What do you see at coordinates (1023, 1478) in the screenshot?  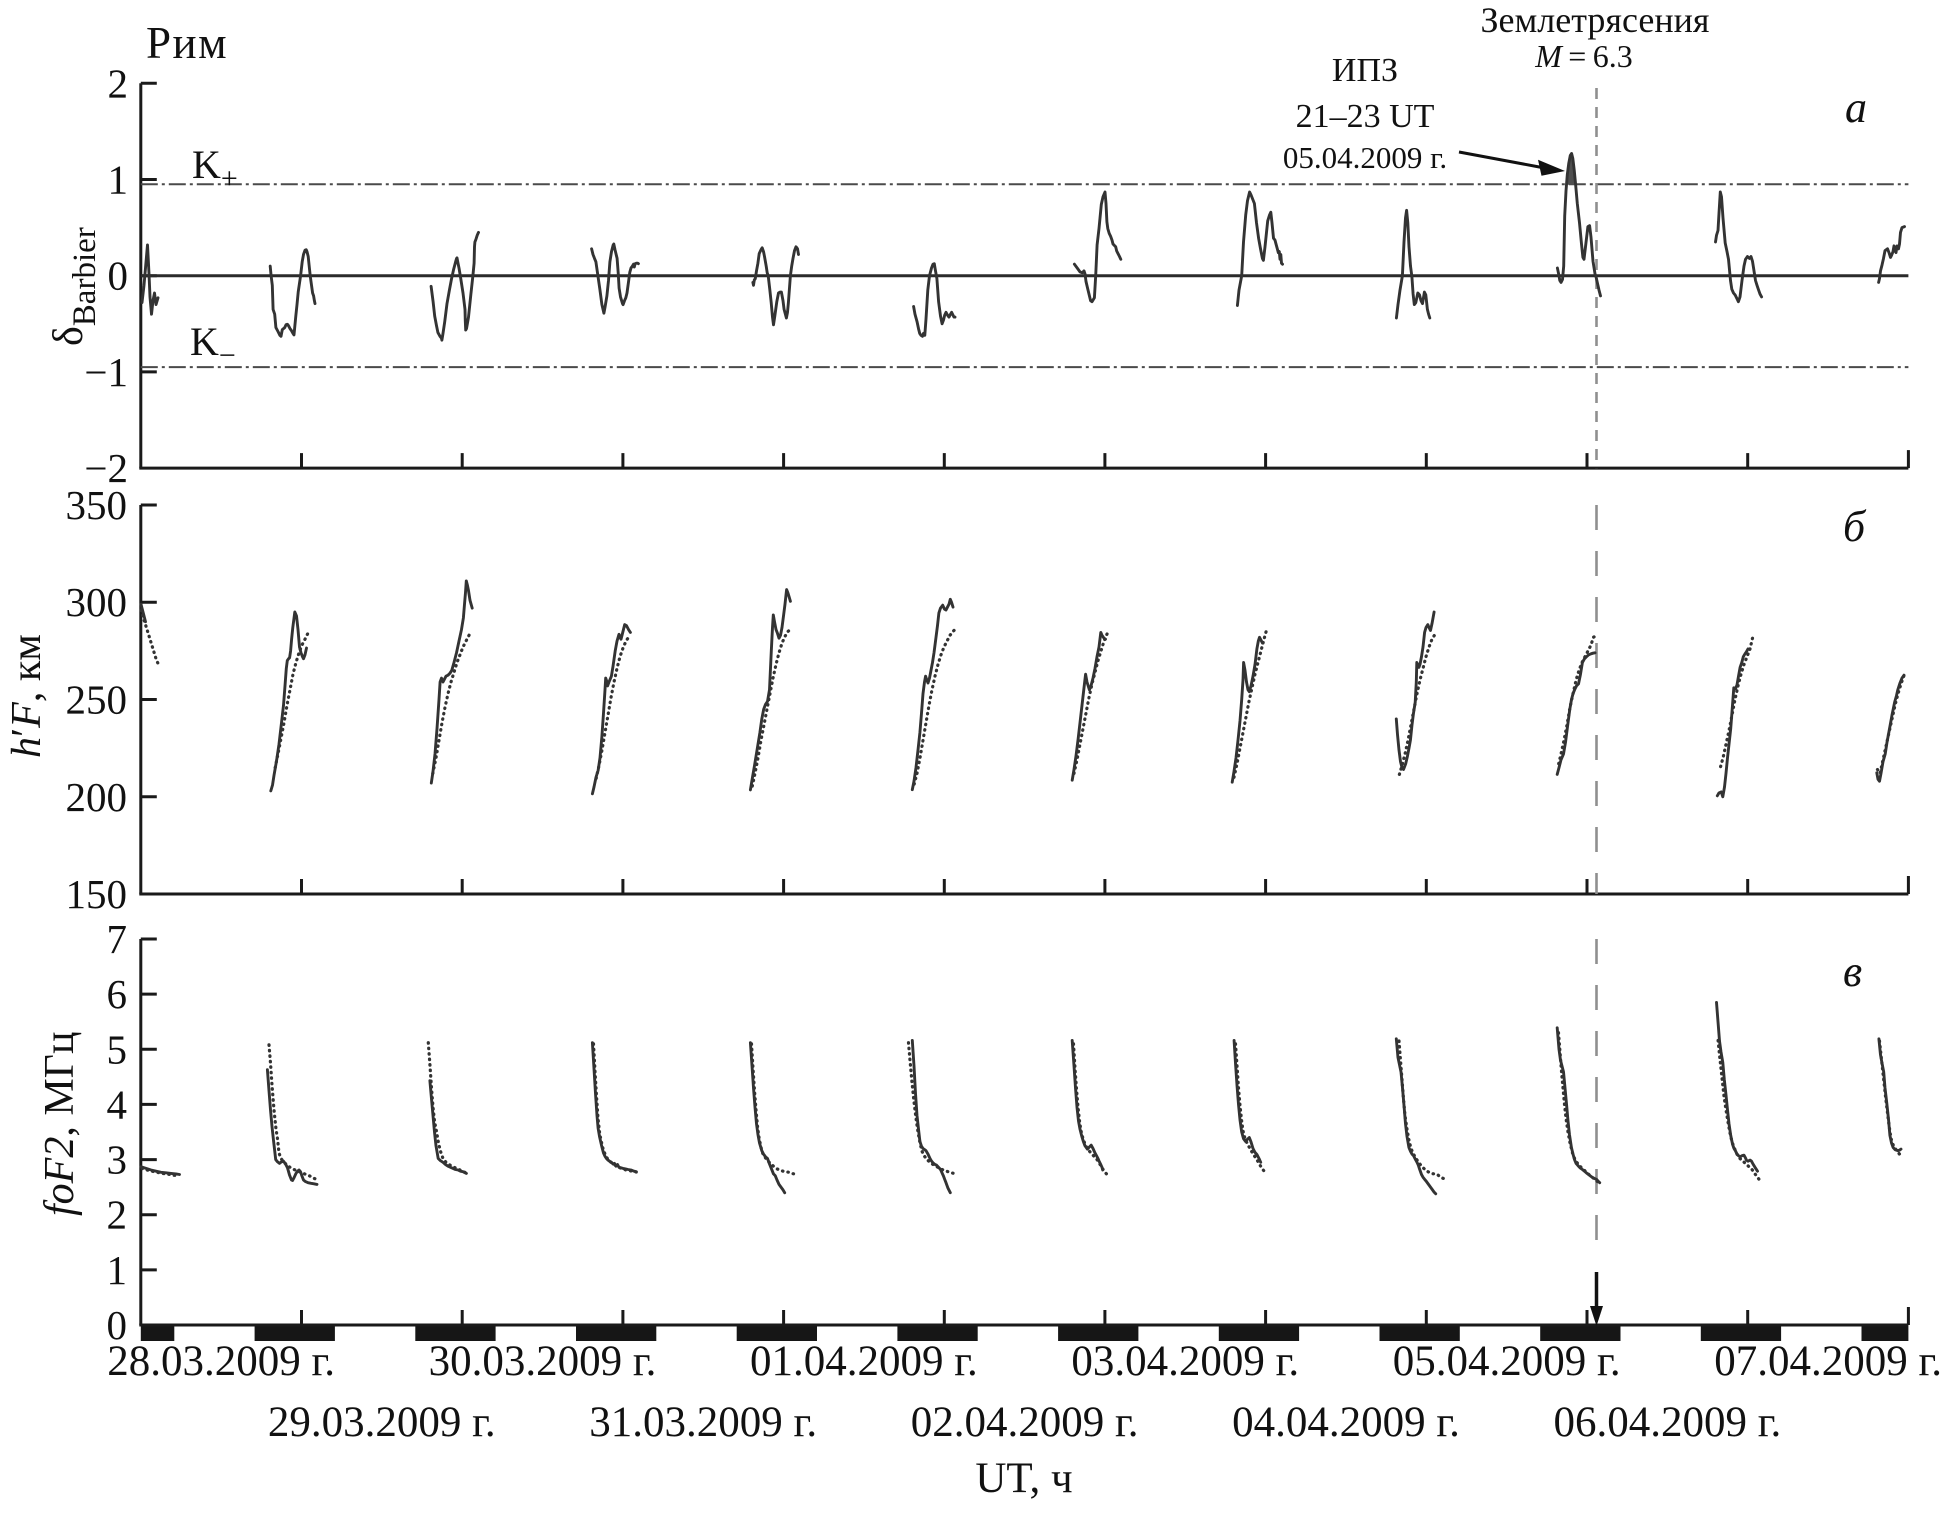 I see `svg-text: UT, ч` at bounding box center [1023, 1478].